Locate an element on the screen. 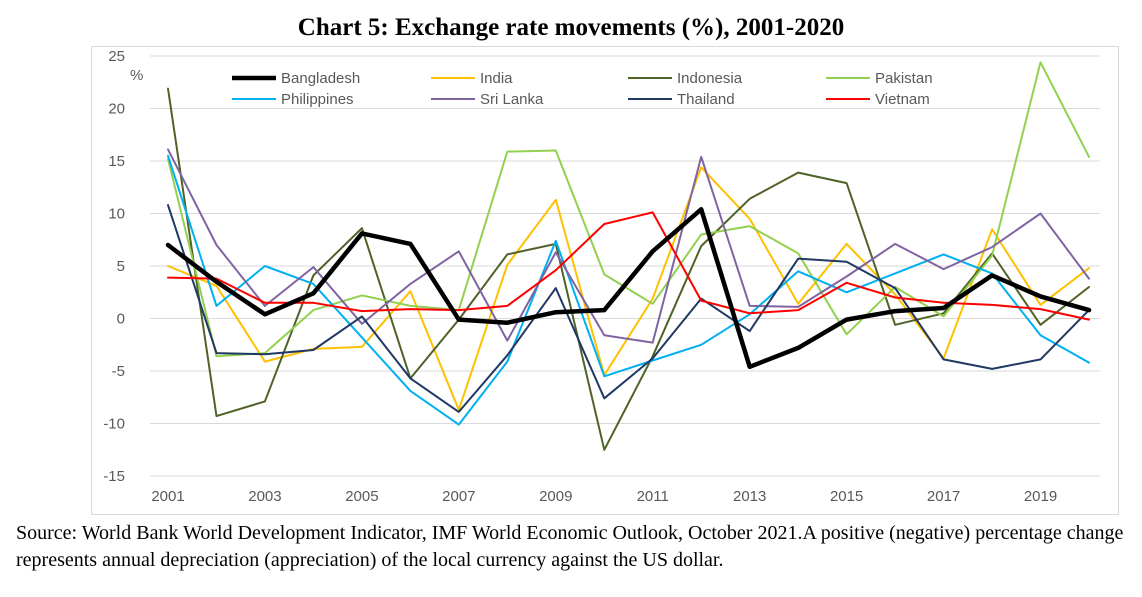 The height and width of the screenshot is (597, 1142). x-axis: 2001 2003 2005 2007 2009 2011 2013 2015 2017 2019 is located at coordinates (604, 496).